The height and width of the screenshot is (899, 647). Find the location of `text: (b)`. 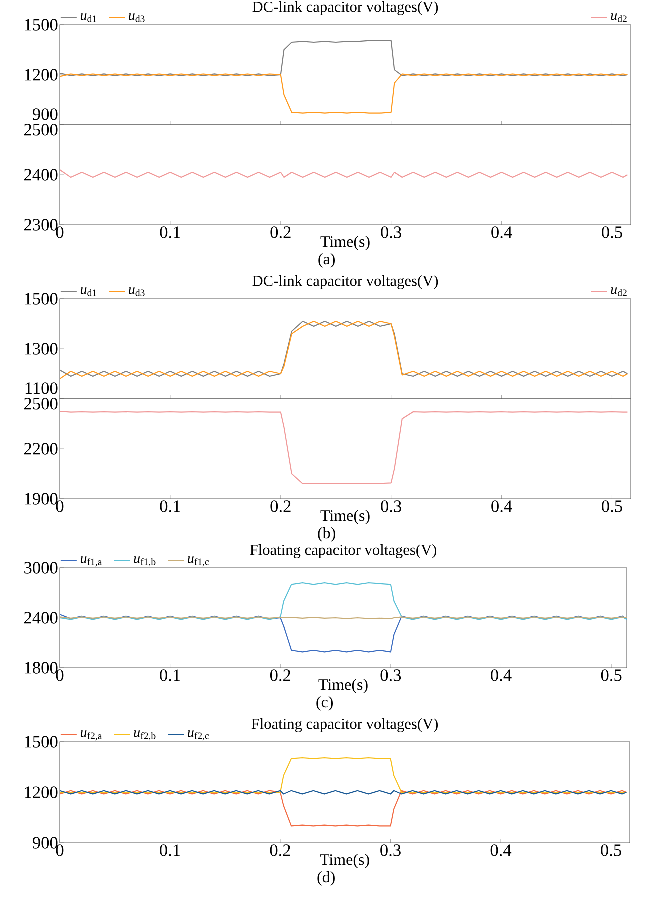

text: (b) is located at coordinates (327, 534).